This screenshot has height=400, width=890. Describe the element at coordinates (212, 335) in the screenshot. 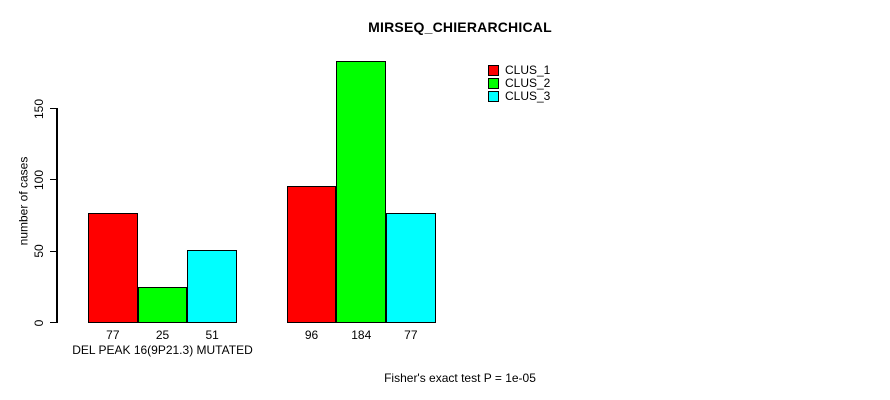

I see `bar-value-label: 51` at that location.